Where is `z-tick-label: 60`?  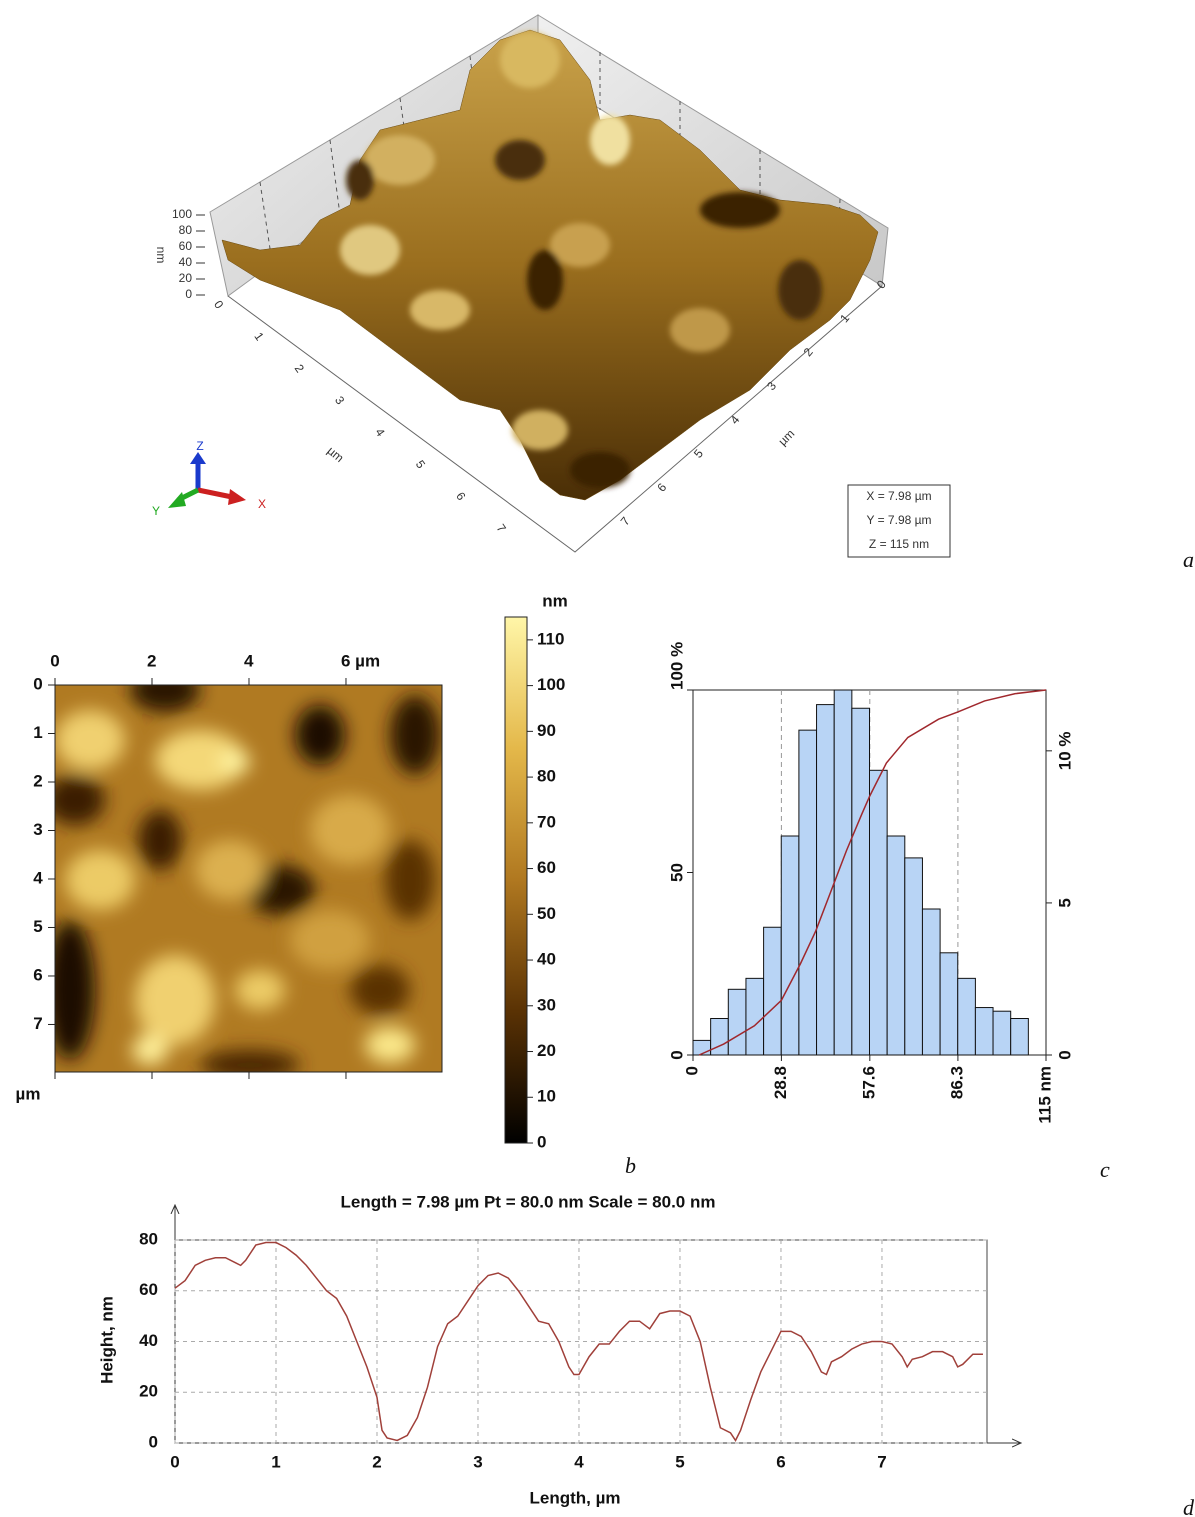 z-tick-label: 60 is located at coordinates (186, 246).